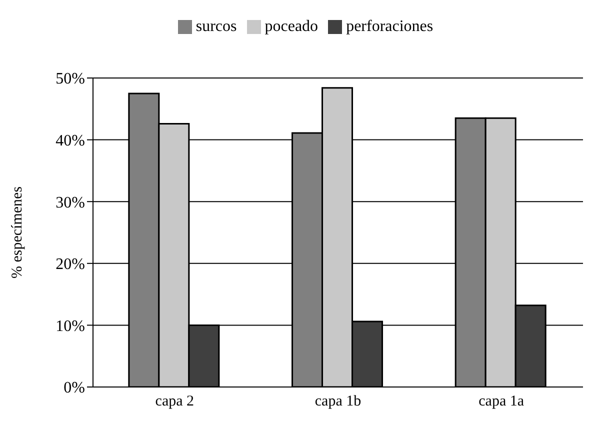  I want to click on x-tick-label: capa 1b, so click(338, 402).